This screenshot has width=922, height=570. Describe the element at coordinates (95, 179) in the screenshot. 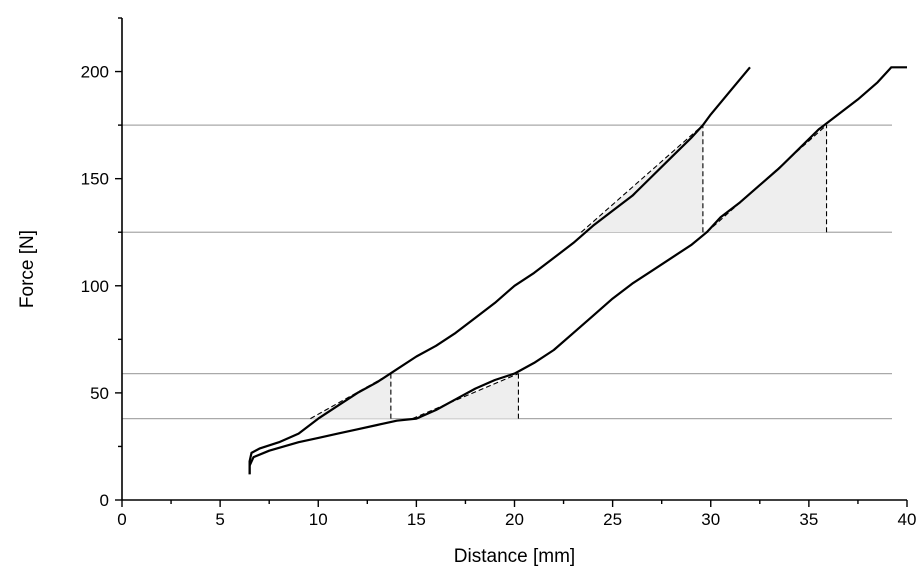

I see `y-tick-label: 150` at that location.